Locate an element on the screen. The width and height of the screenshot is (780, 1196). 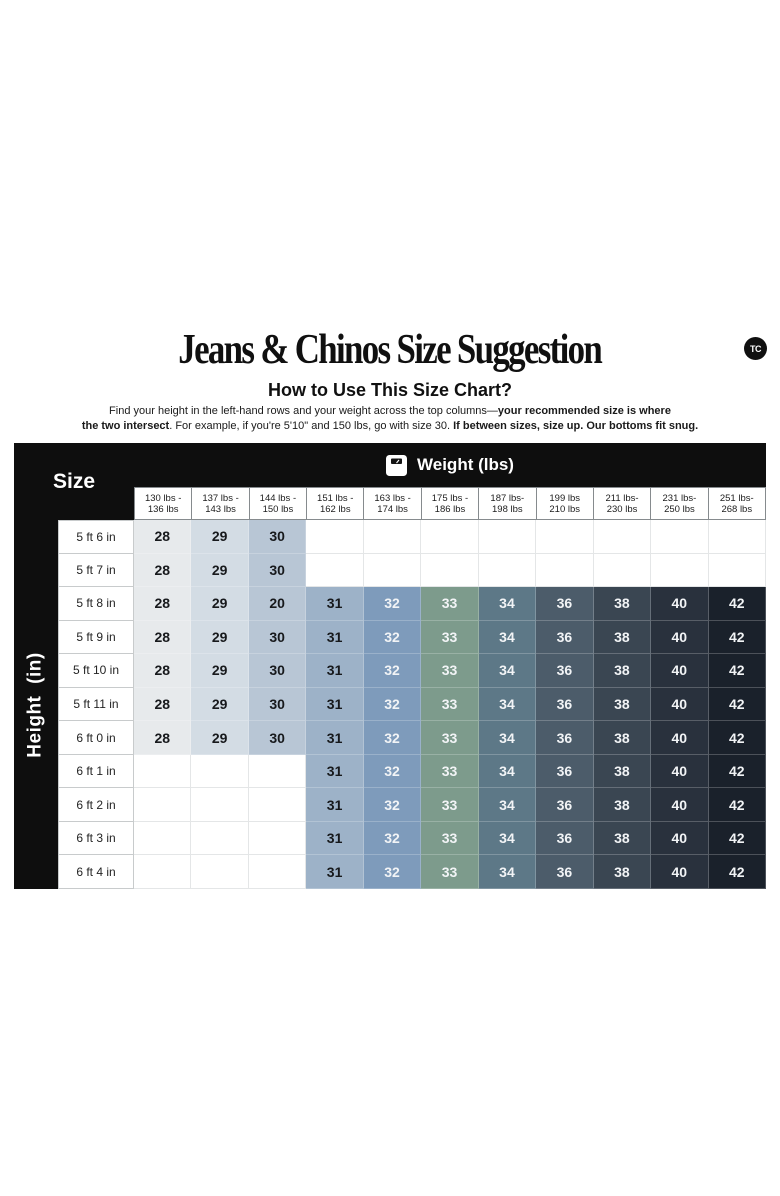
weight-range-line2: 162 lbs is located at coordinates (335, 509).